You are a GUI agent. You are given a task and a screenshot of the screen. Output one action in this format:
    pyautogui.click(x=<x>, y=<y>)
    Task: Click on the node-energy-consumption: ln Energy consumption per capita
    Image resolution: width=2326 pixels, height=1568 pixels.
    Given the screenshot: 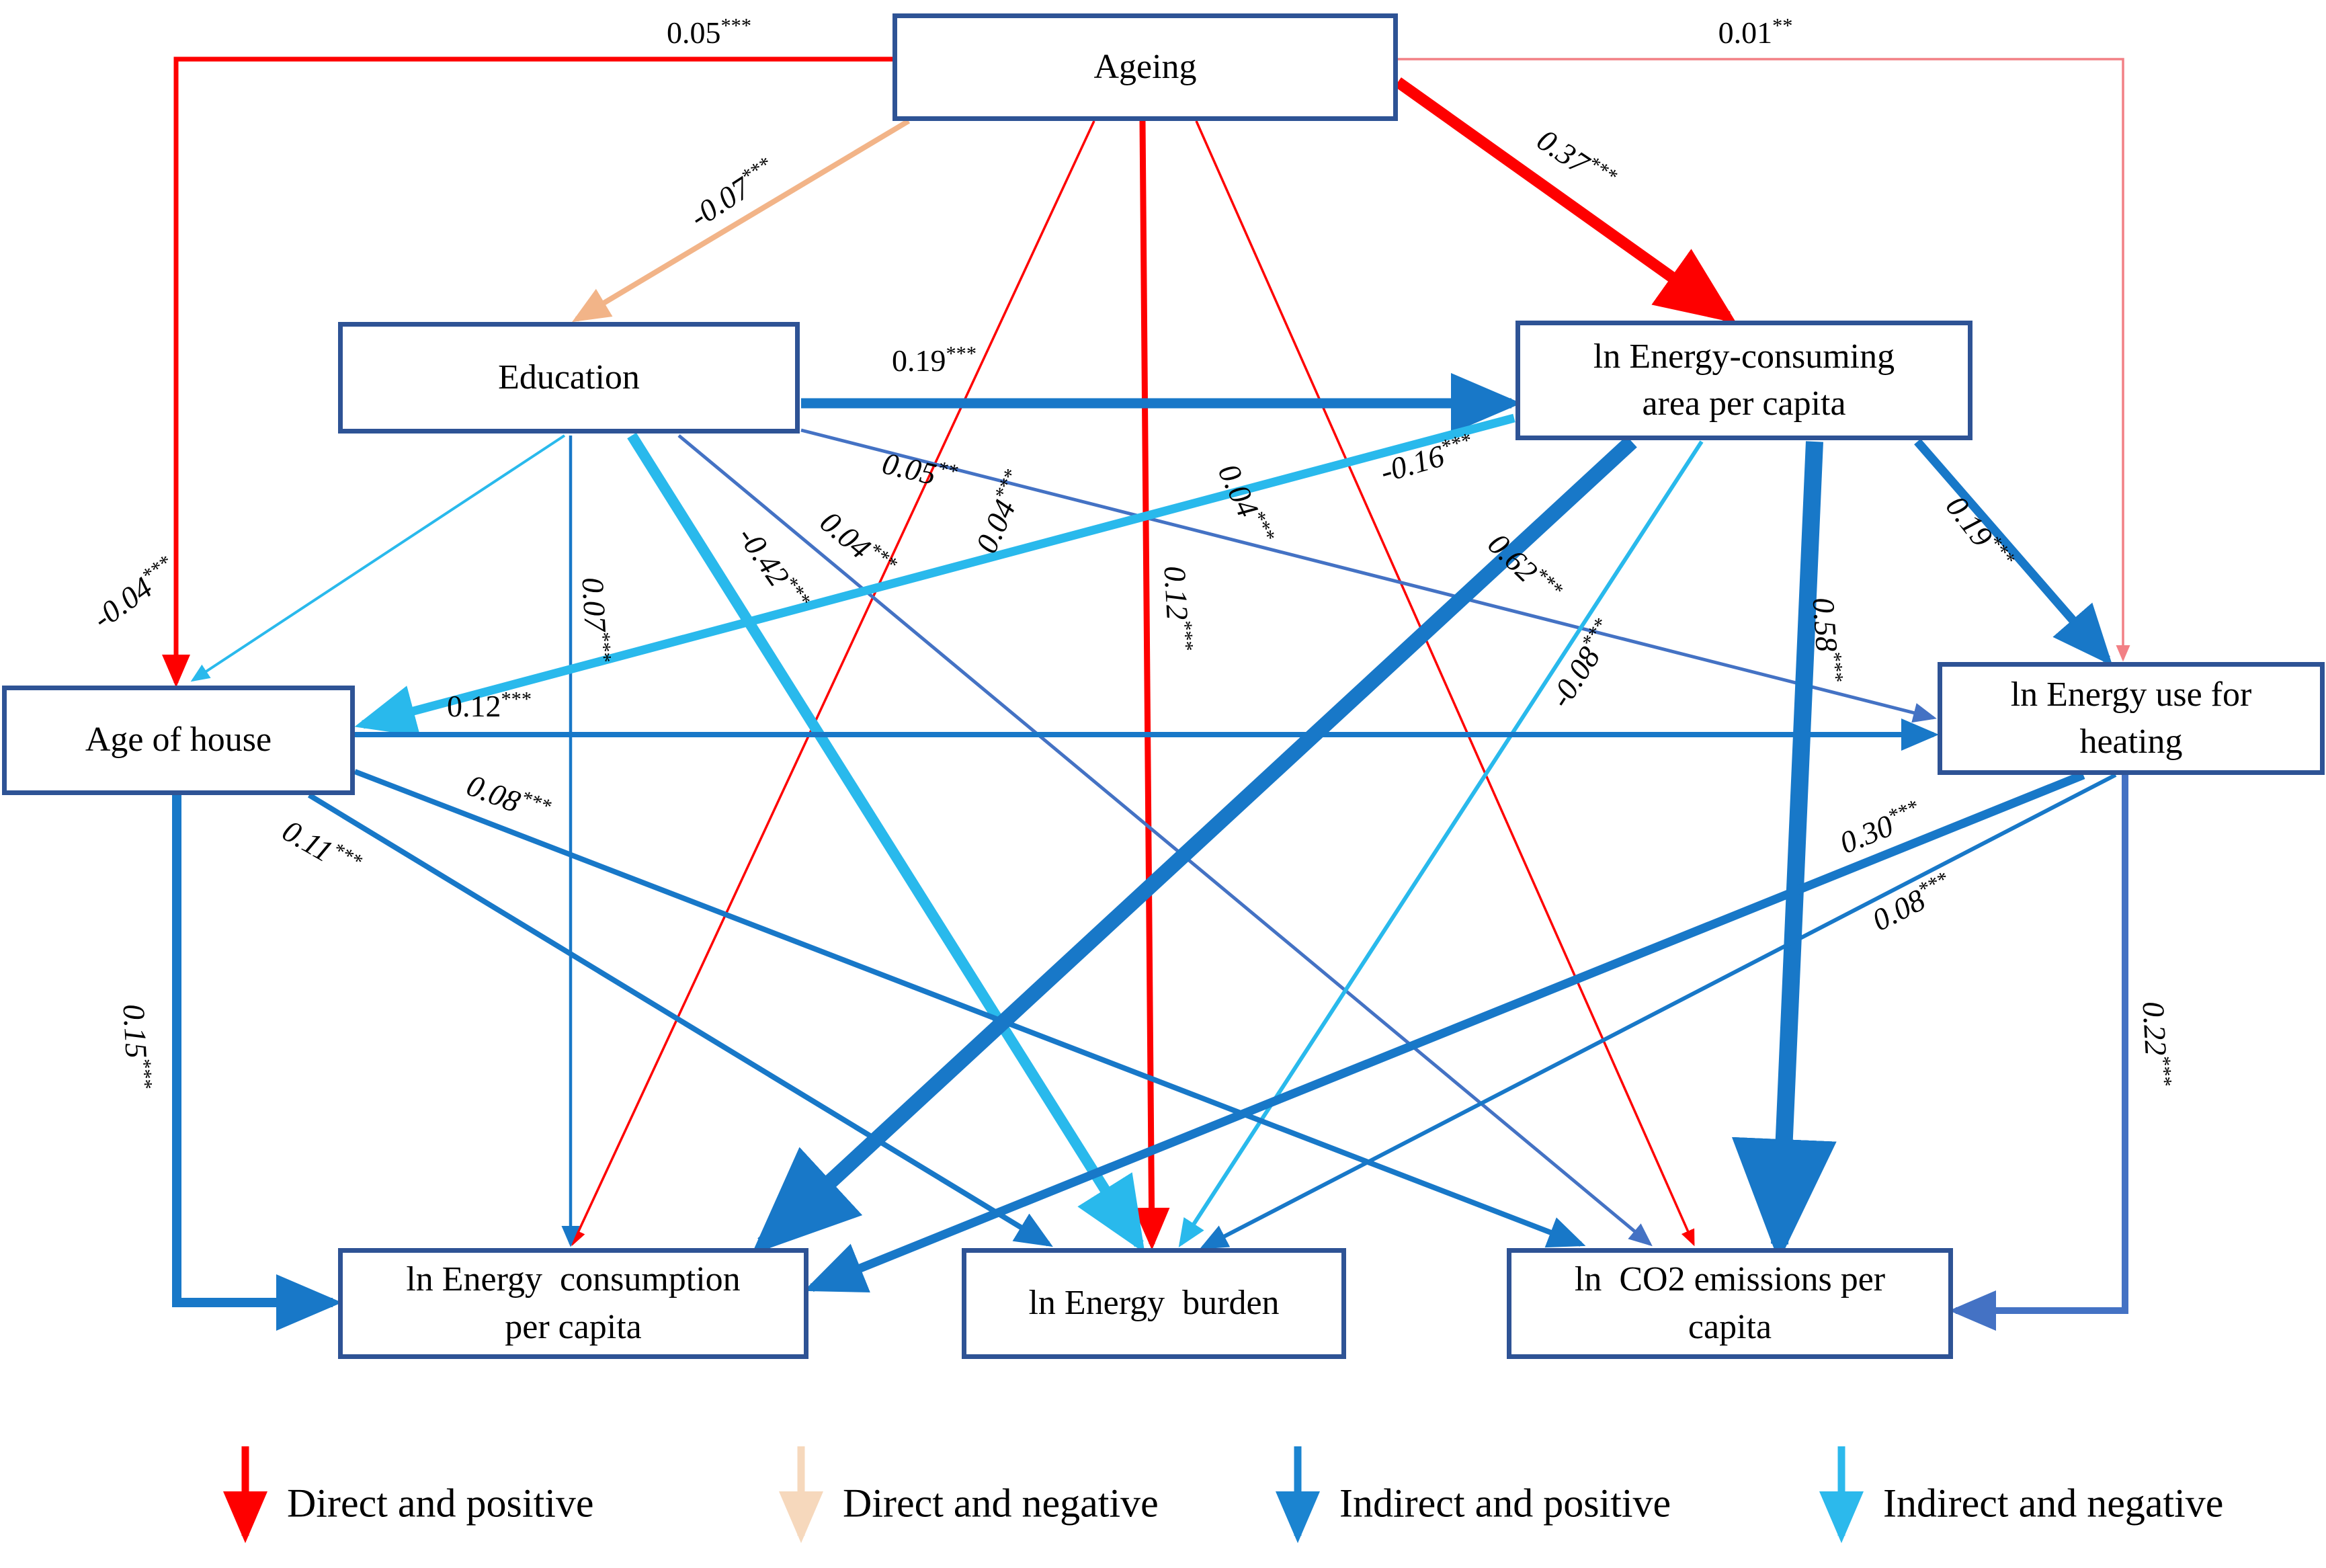 What is the action you would take?
    pyautogui.click(x=573, y=1303)
    